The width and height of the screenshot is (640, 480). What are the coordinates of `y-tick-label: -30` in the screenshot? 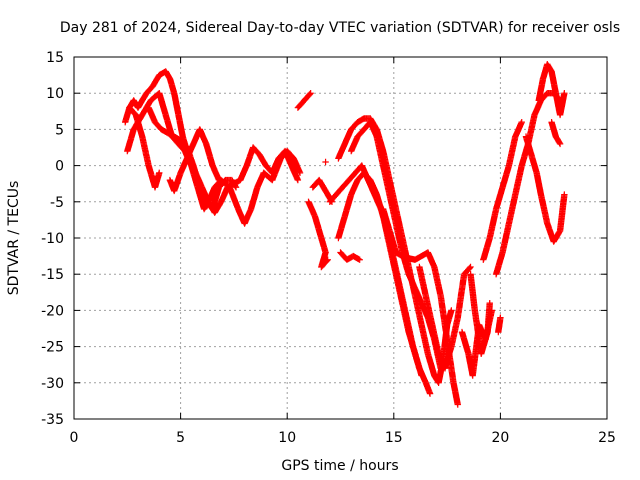 It's located at (52, 384).